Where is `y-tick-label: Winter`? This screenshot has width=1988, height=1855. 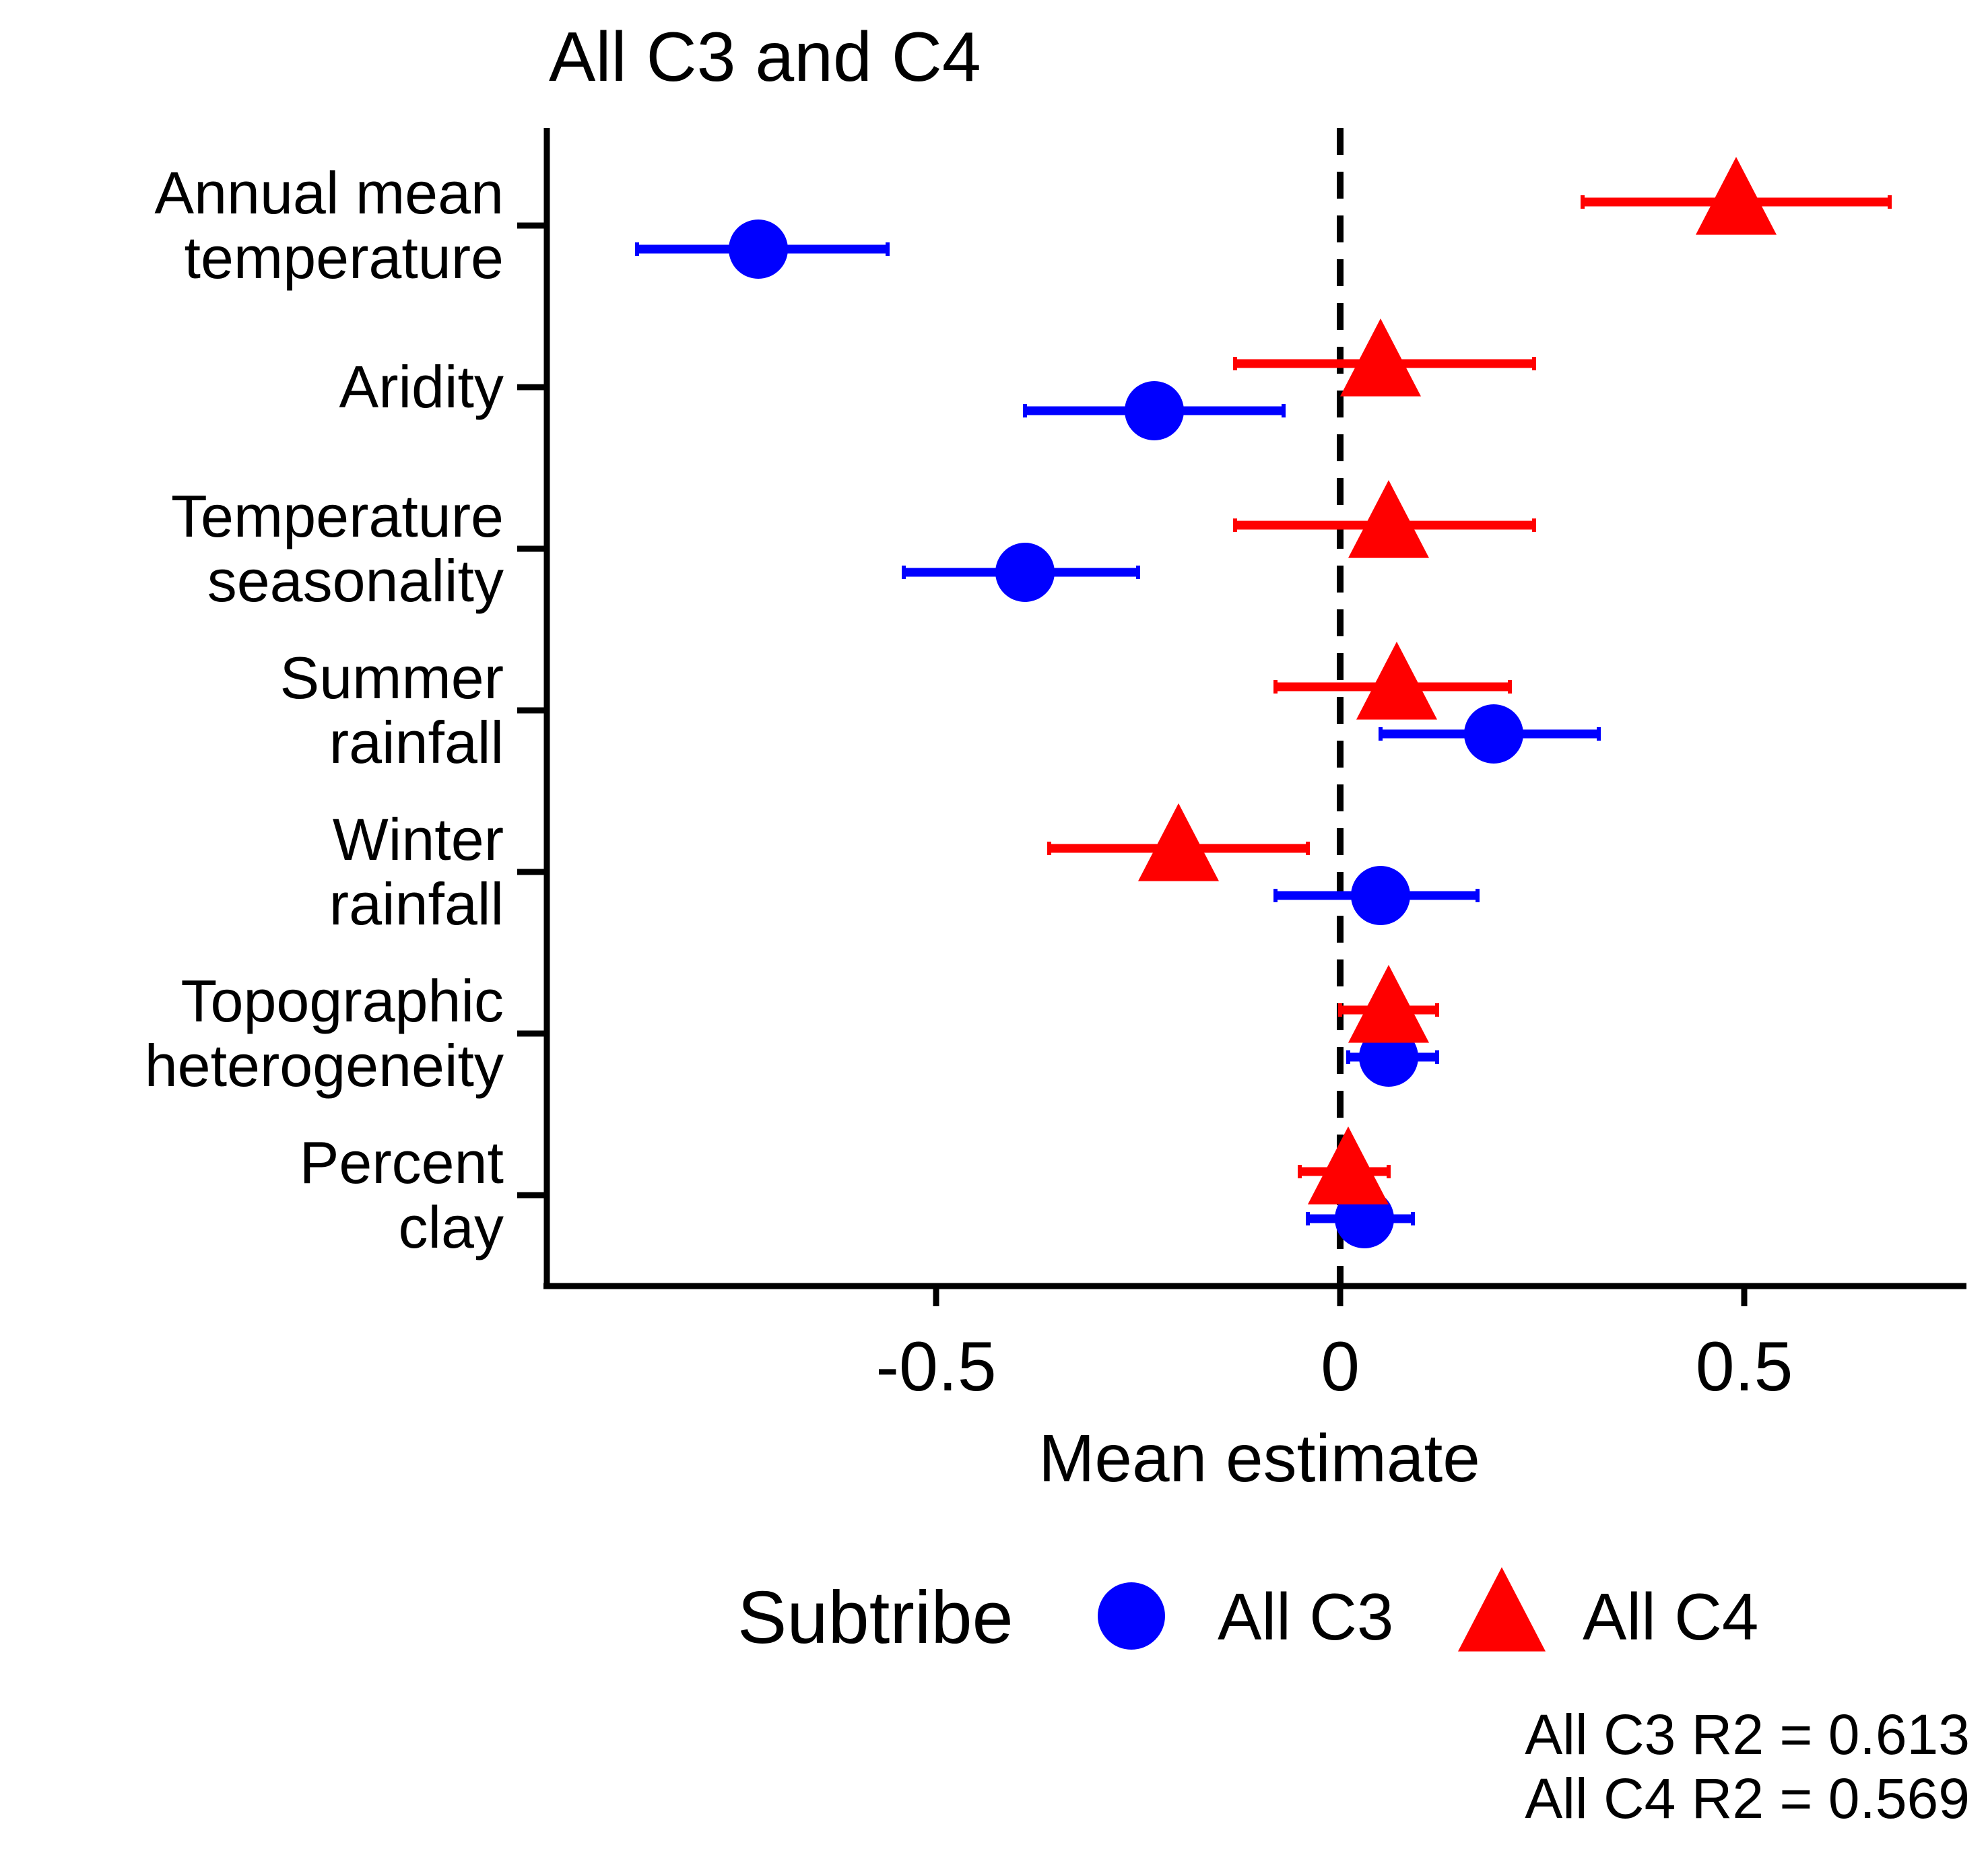 y-tick-label: Winter is located at coordinates (418, 839).